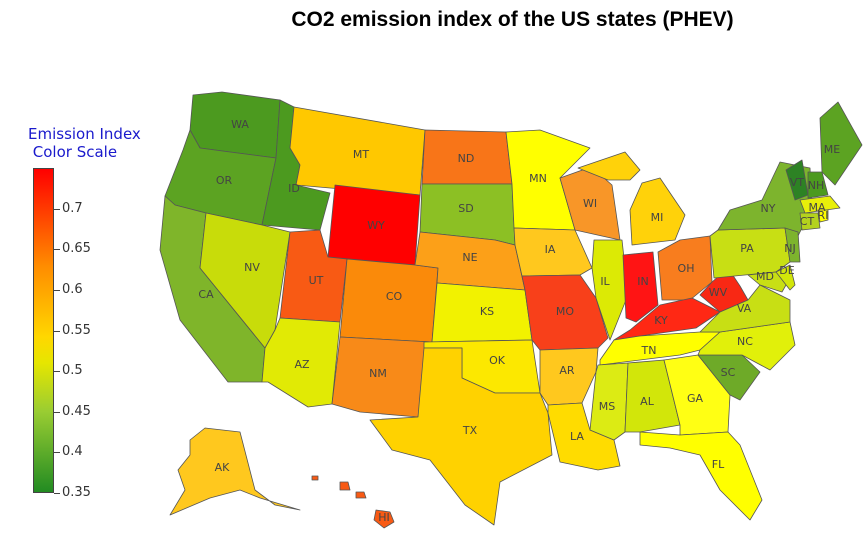  Describe the element at coordinates (728, 372) in the screenshot. I see `state-label-sc: SC` at that location.